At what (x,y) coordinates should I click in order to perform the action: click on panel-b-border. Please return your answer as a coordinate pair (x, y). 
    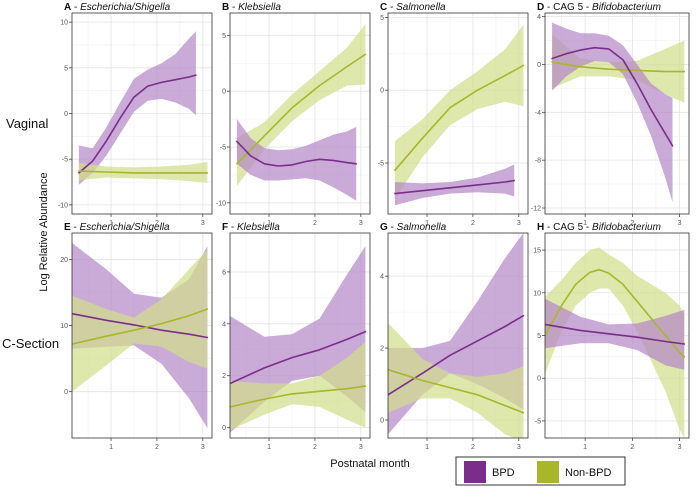
    Looking at the image, I should click on (300, 113).